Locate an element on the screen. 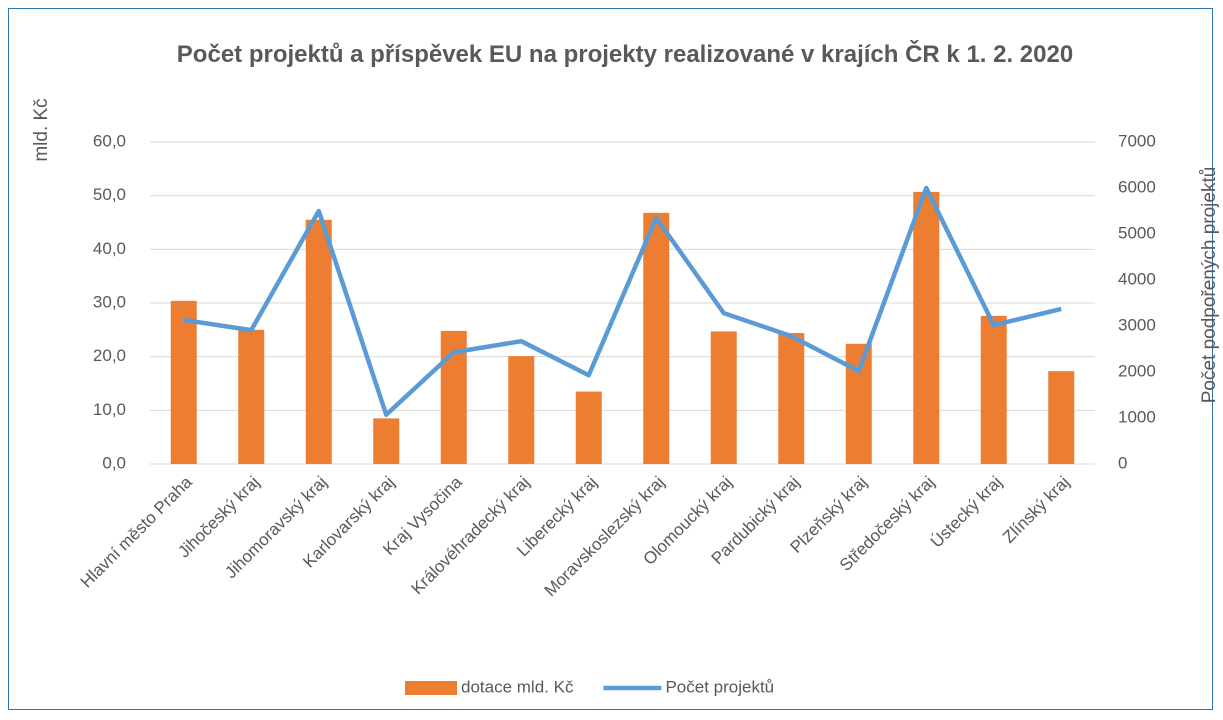 This screenshot has height=720, width=1223. x-tick-label: Ústecký kraj is located at coordinates (966, 512).